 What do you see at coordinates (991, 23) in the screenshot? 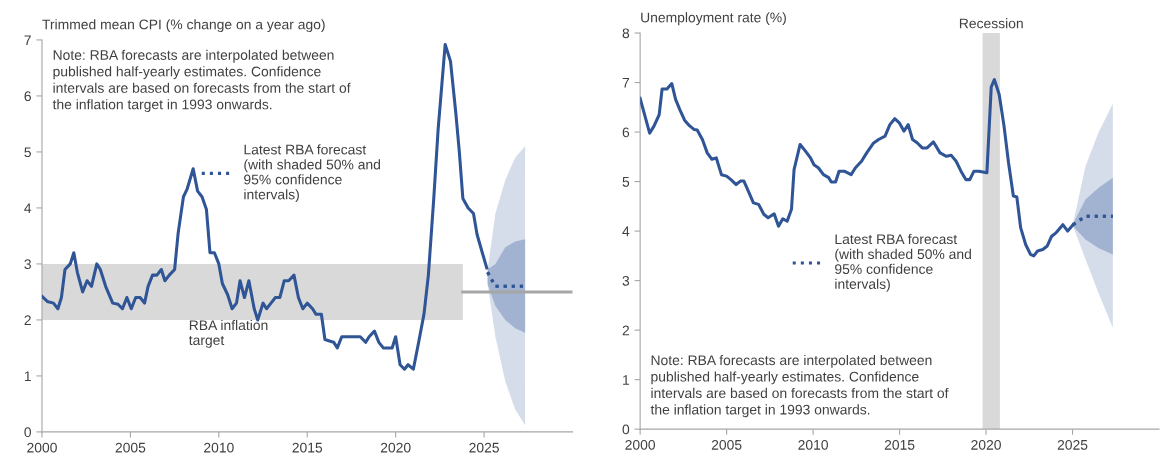
I see `band-label: Recession` at bounding box center [991, 23].